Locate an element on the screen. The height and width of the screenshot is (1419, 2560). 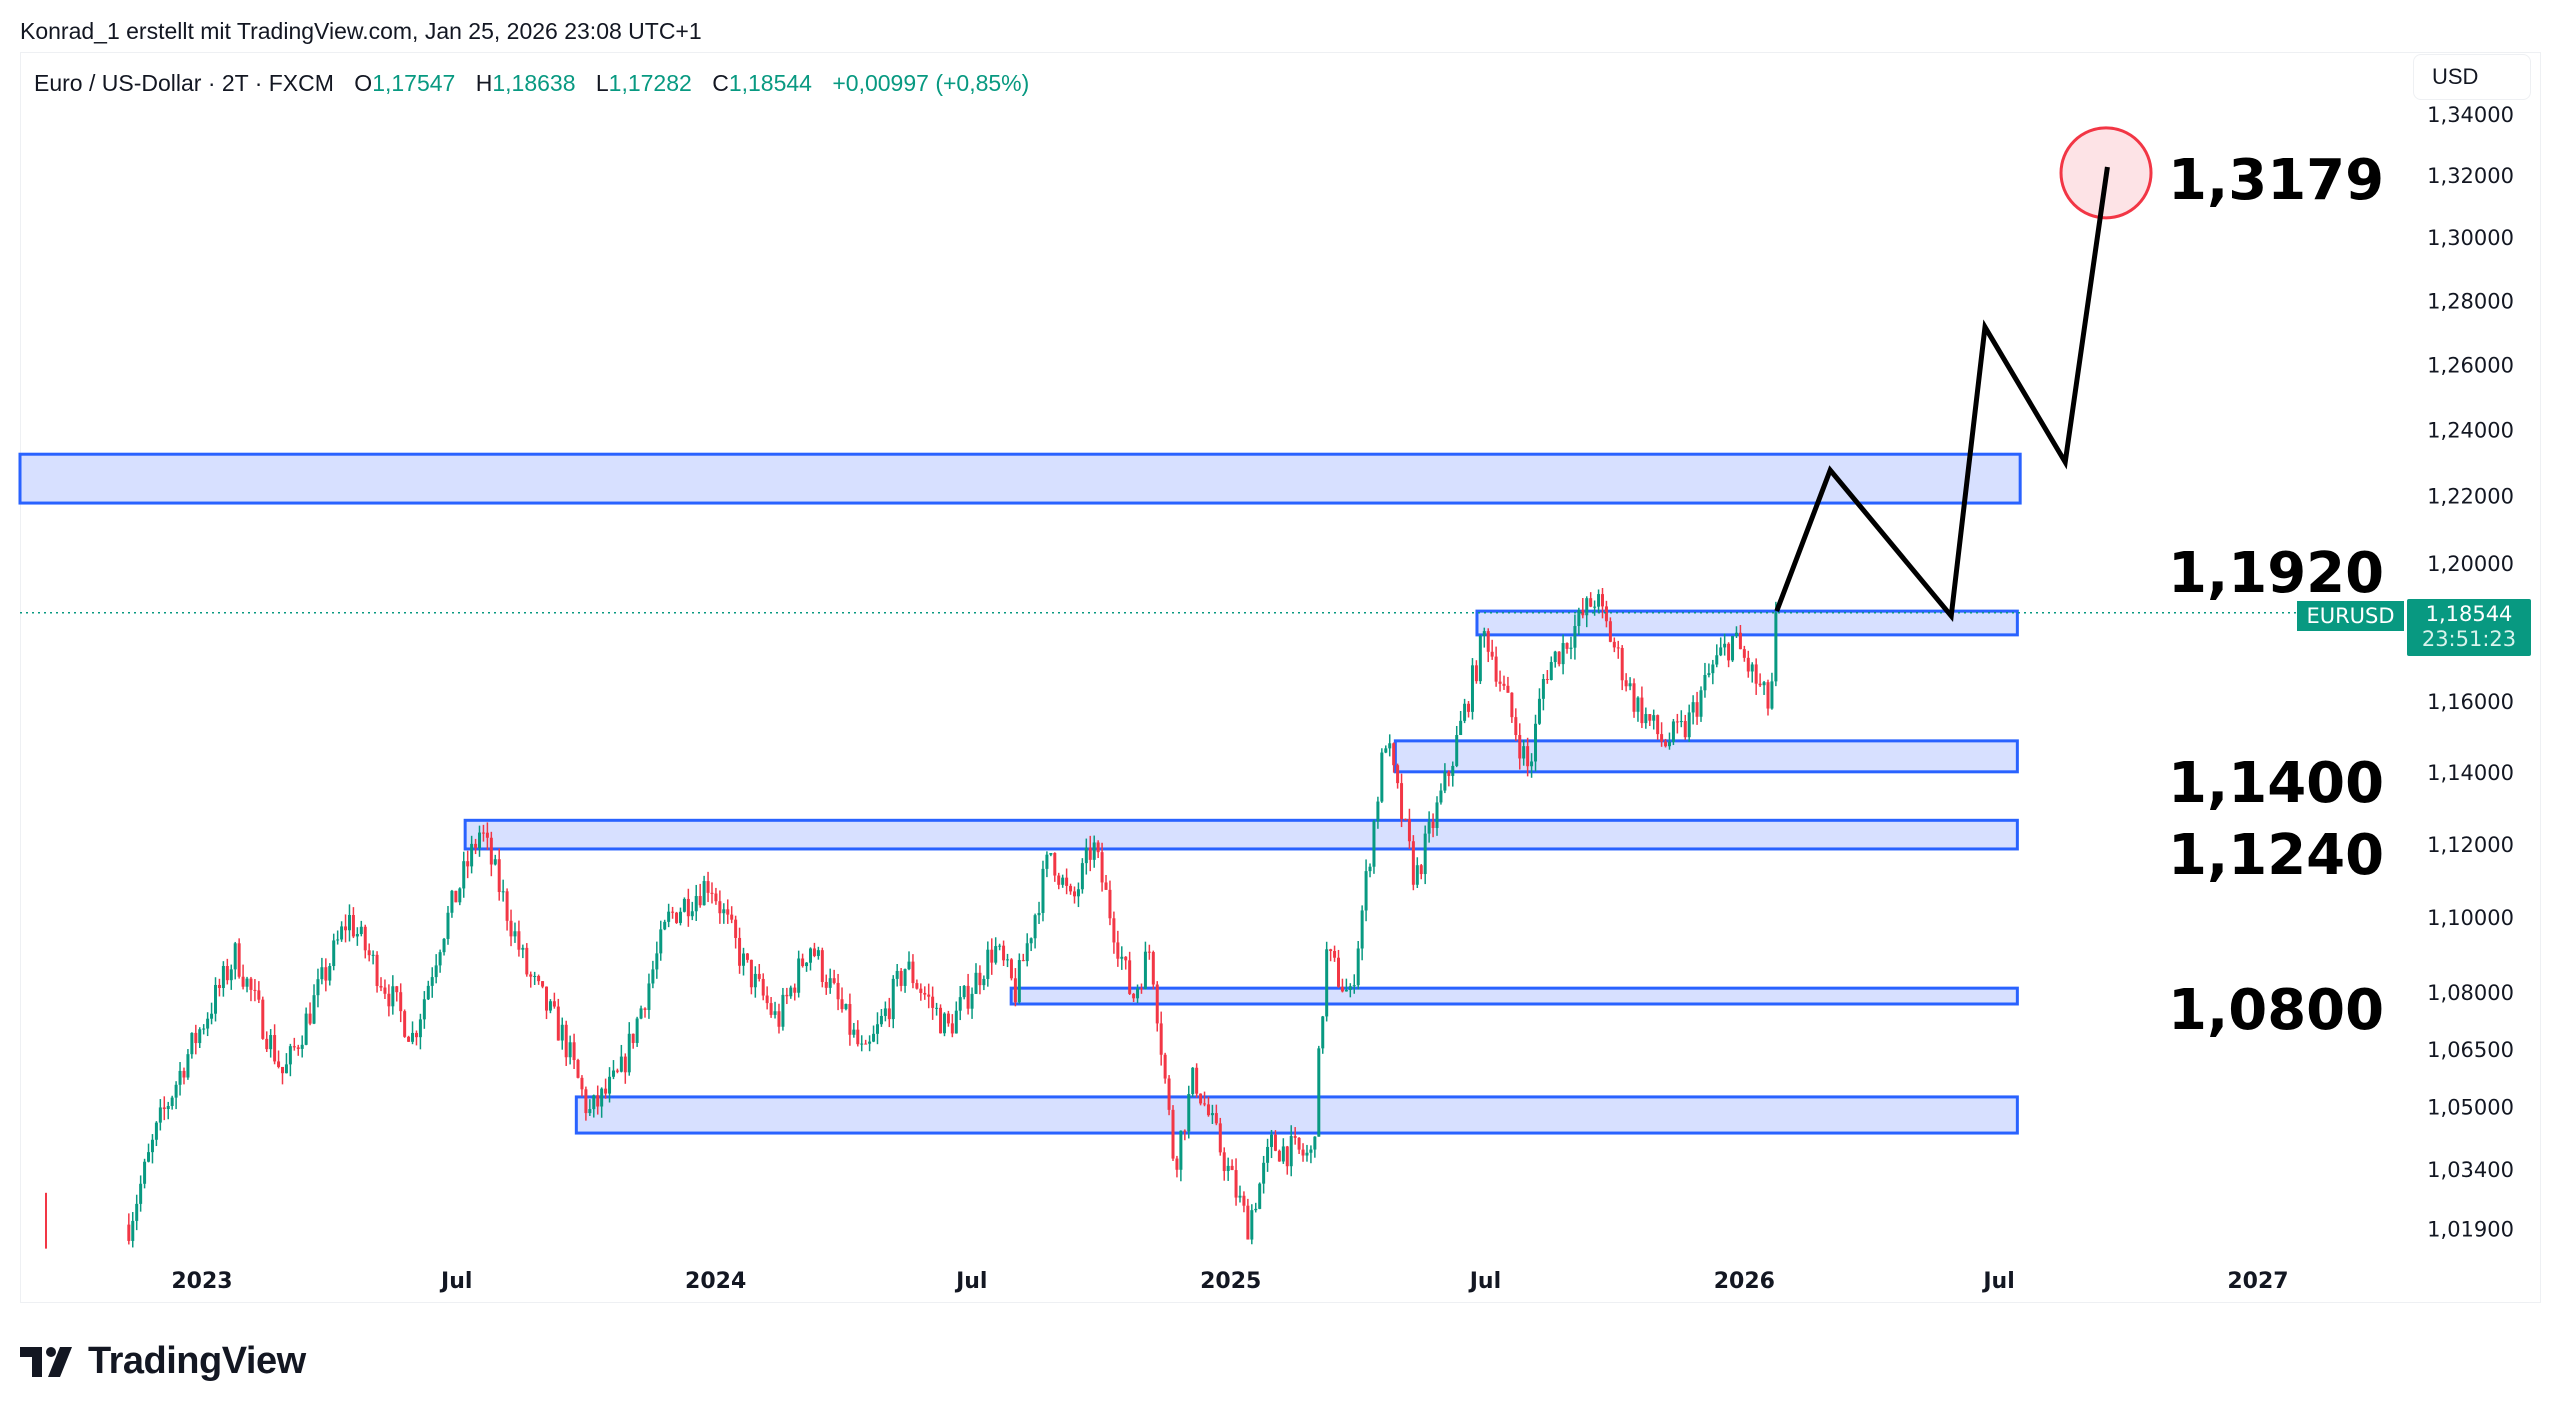
close-value: 1,18544 is located at coordinates (770, 83).